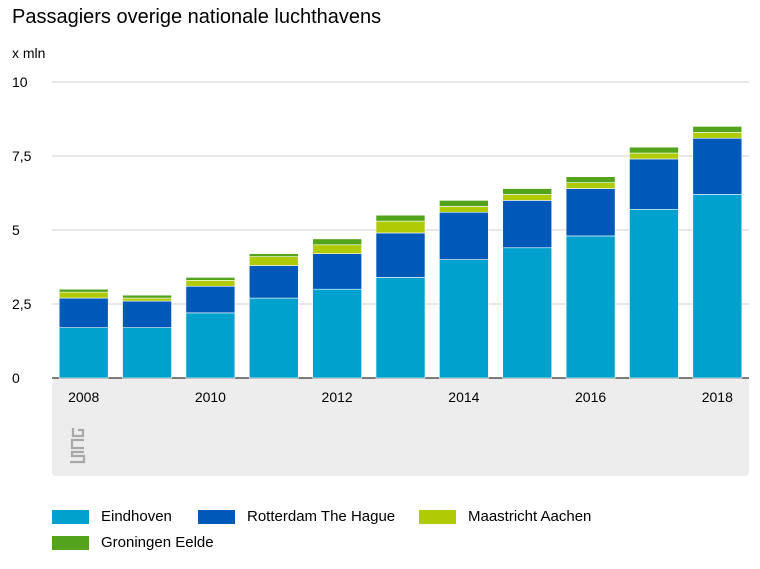  I want to click on legend-swatch-eindhoven, so click(70, 516).